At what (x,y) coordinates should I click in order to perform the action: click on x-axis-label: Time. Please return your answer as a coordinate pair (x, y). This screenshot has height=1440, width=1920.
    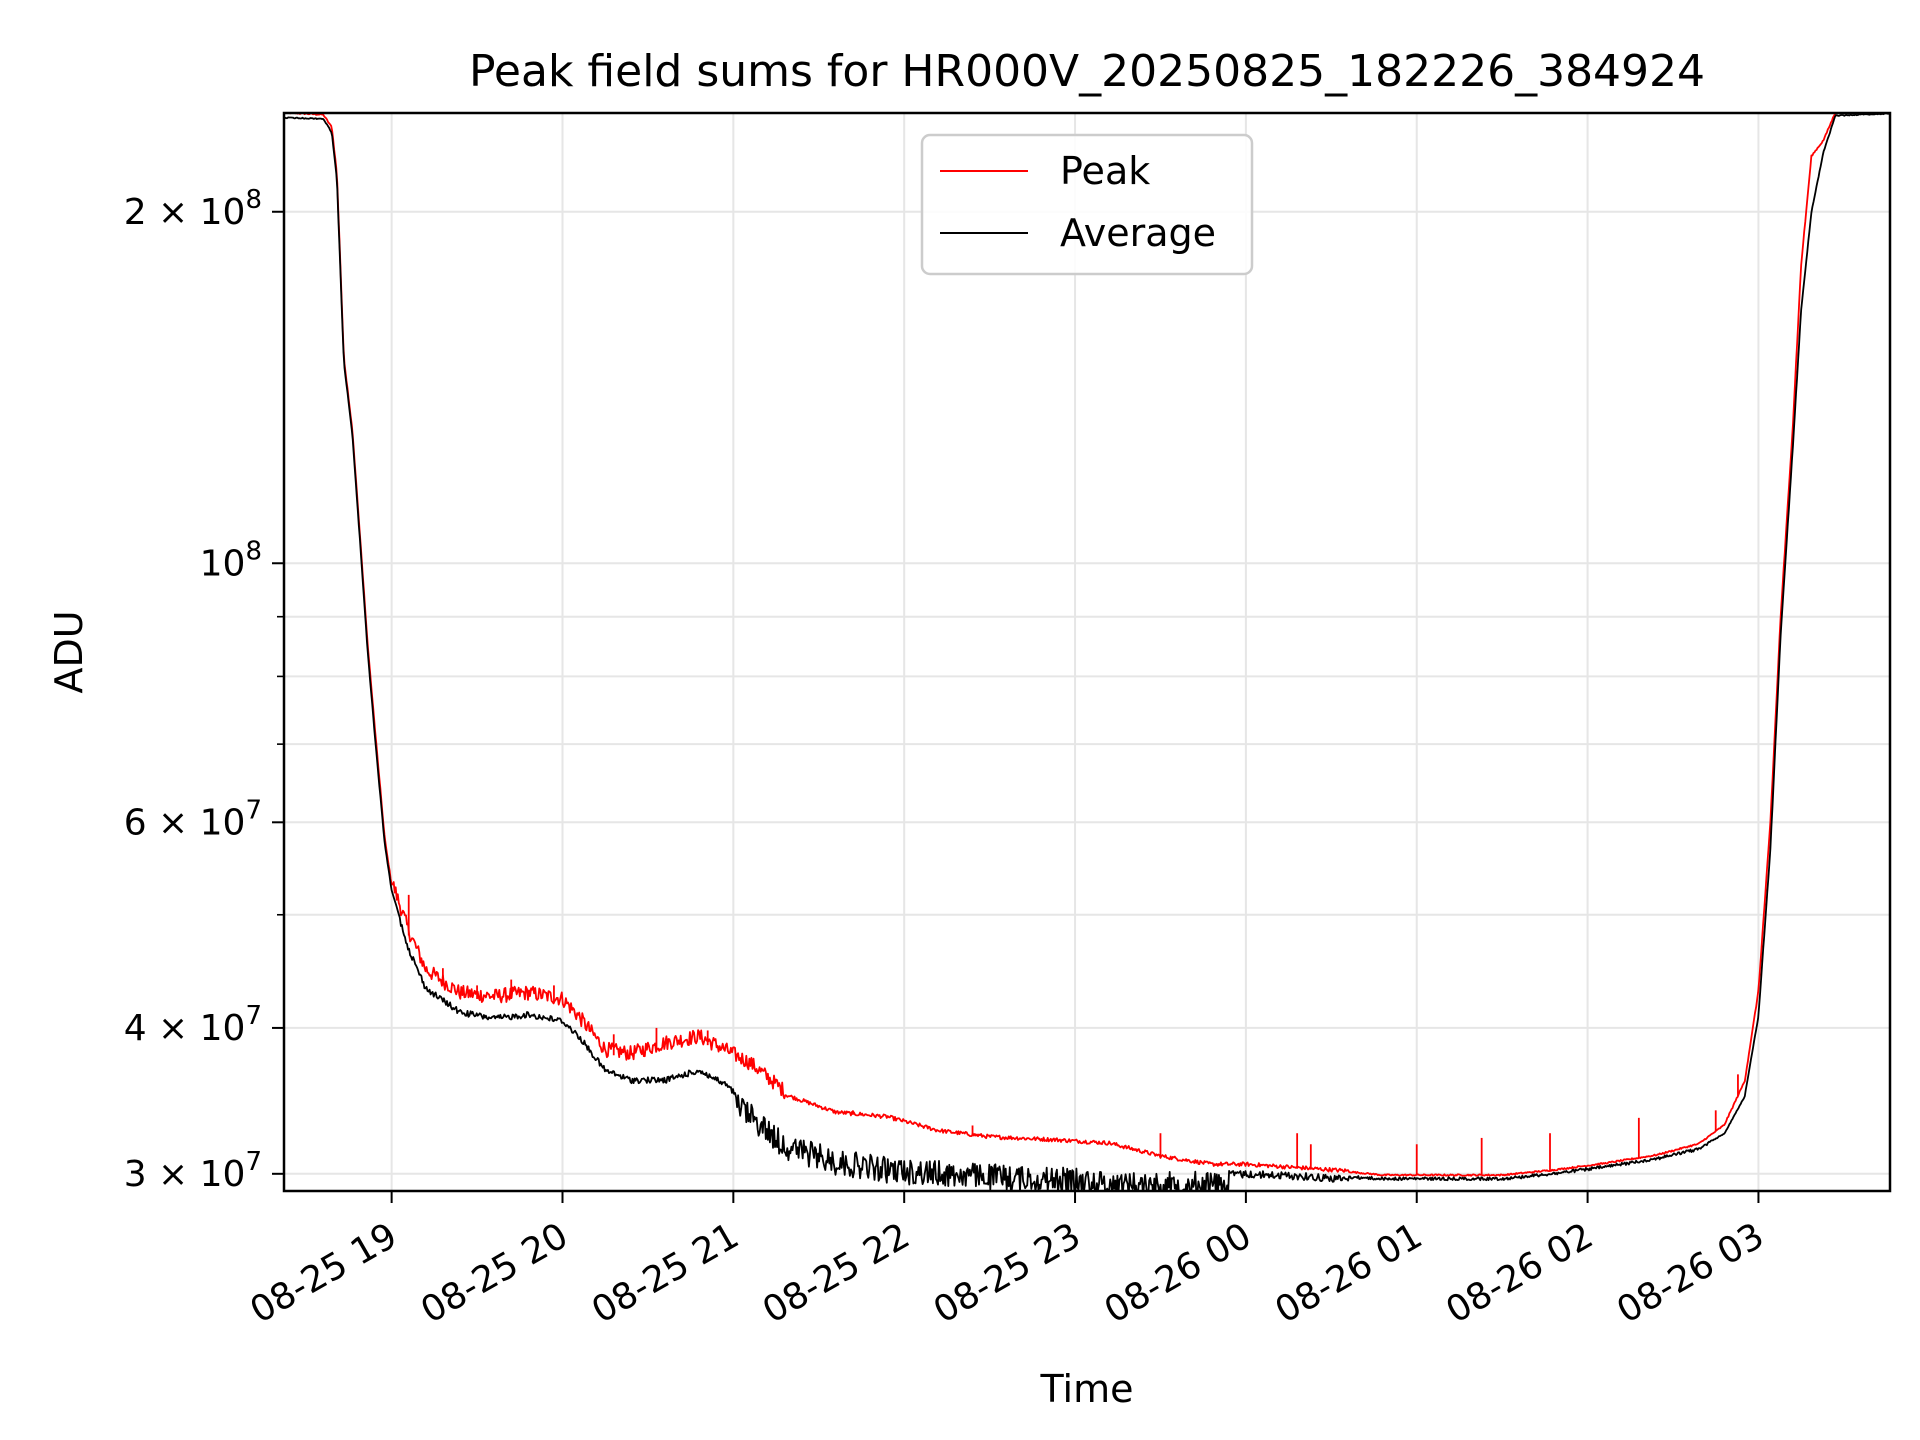
    Looking at the image, I should click on (1087, 1389).